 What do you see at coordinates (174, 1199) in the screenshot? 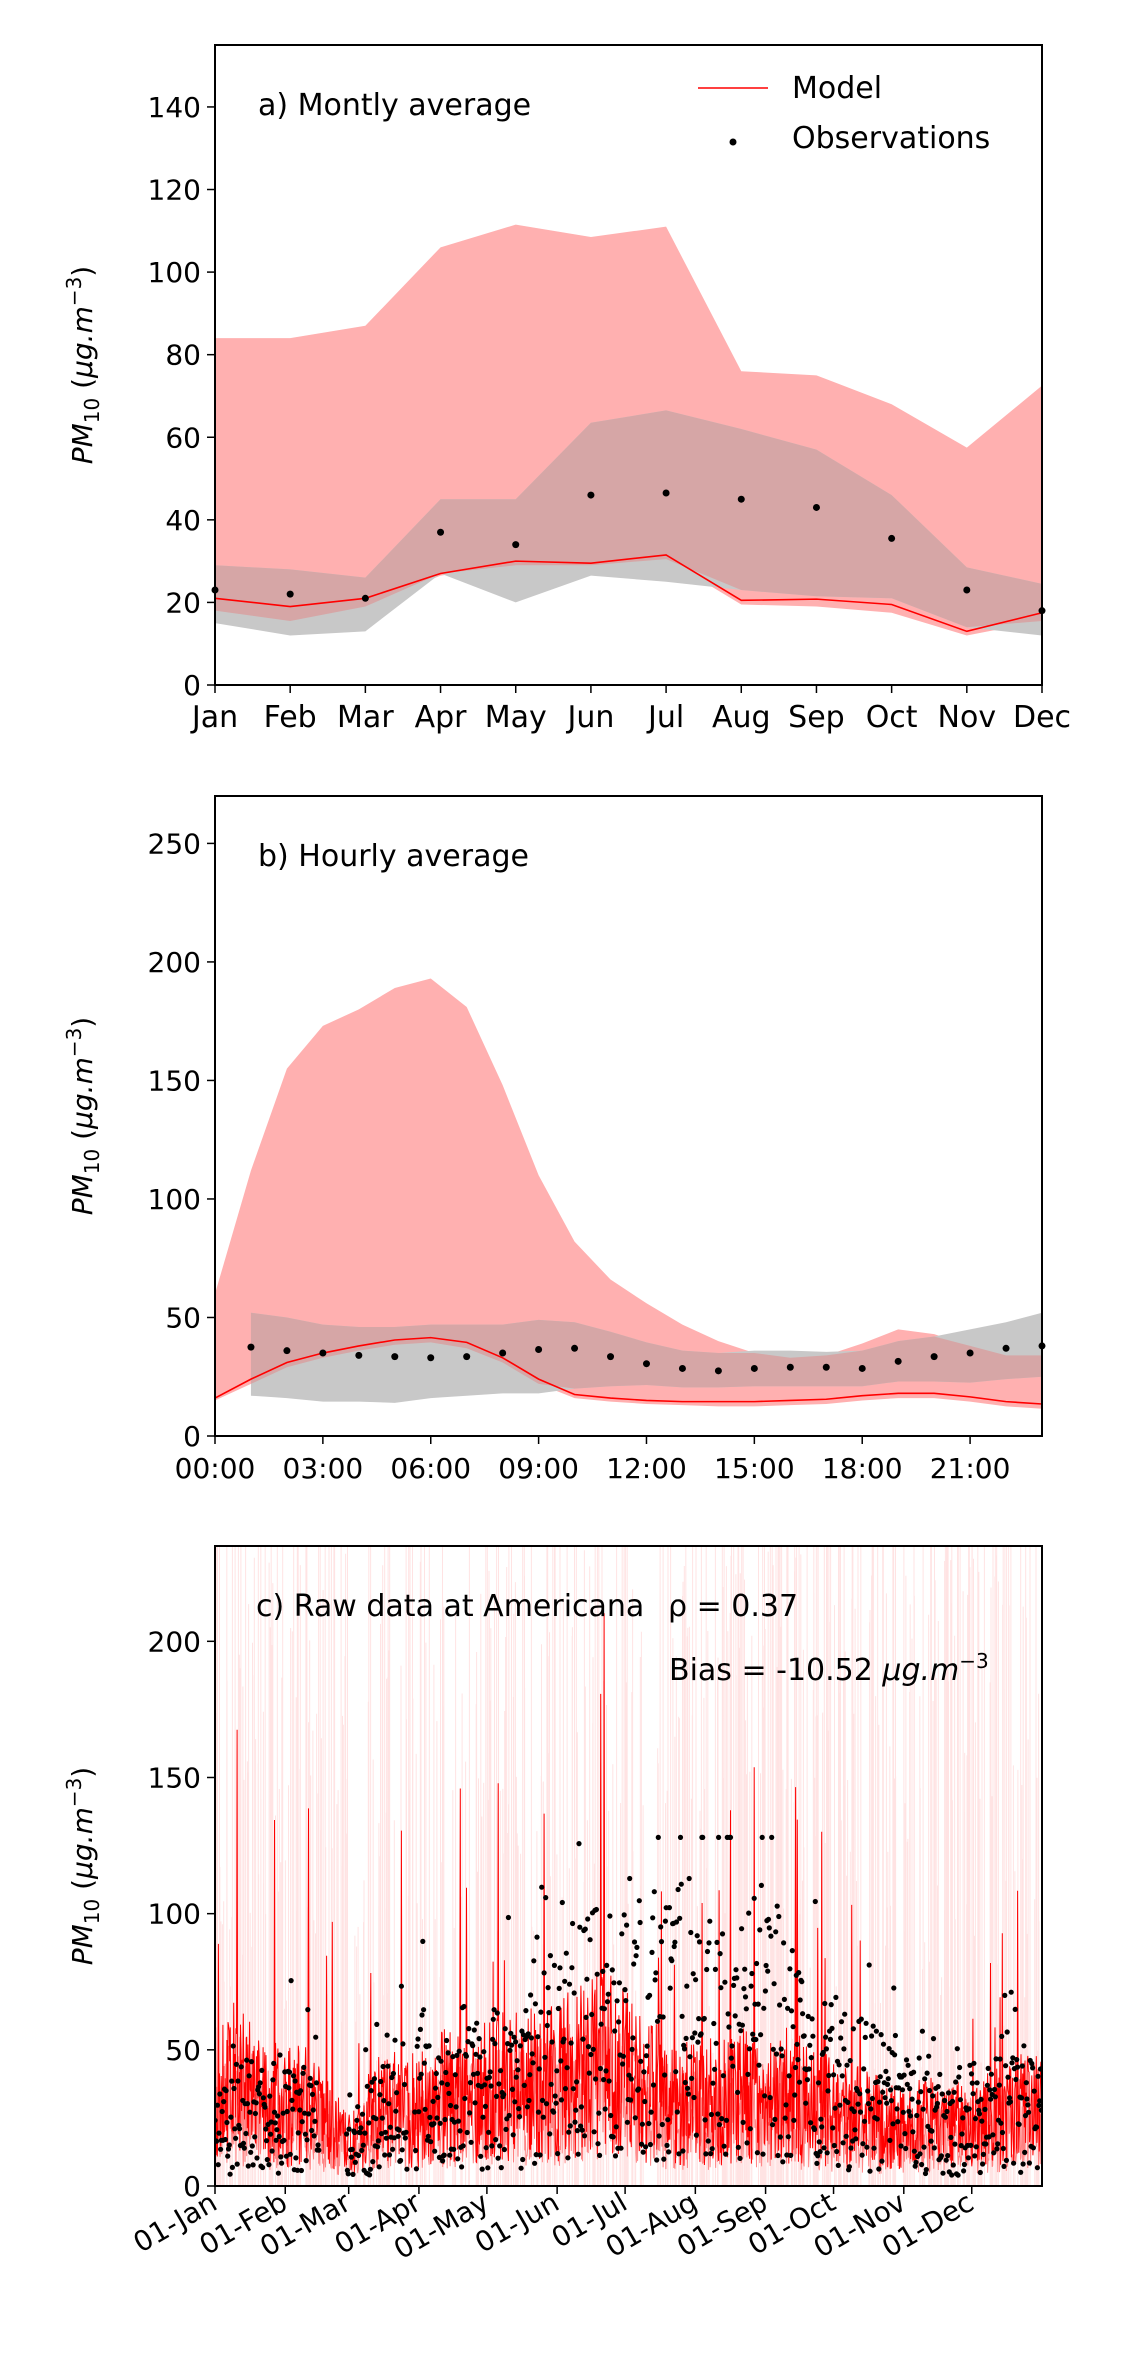
I see `panel-b-ytick-label: 100` at bounding box center [174, 1199].